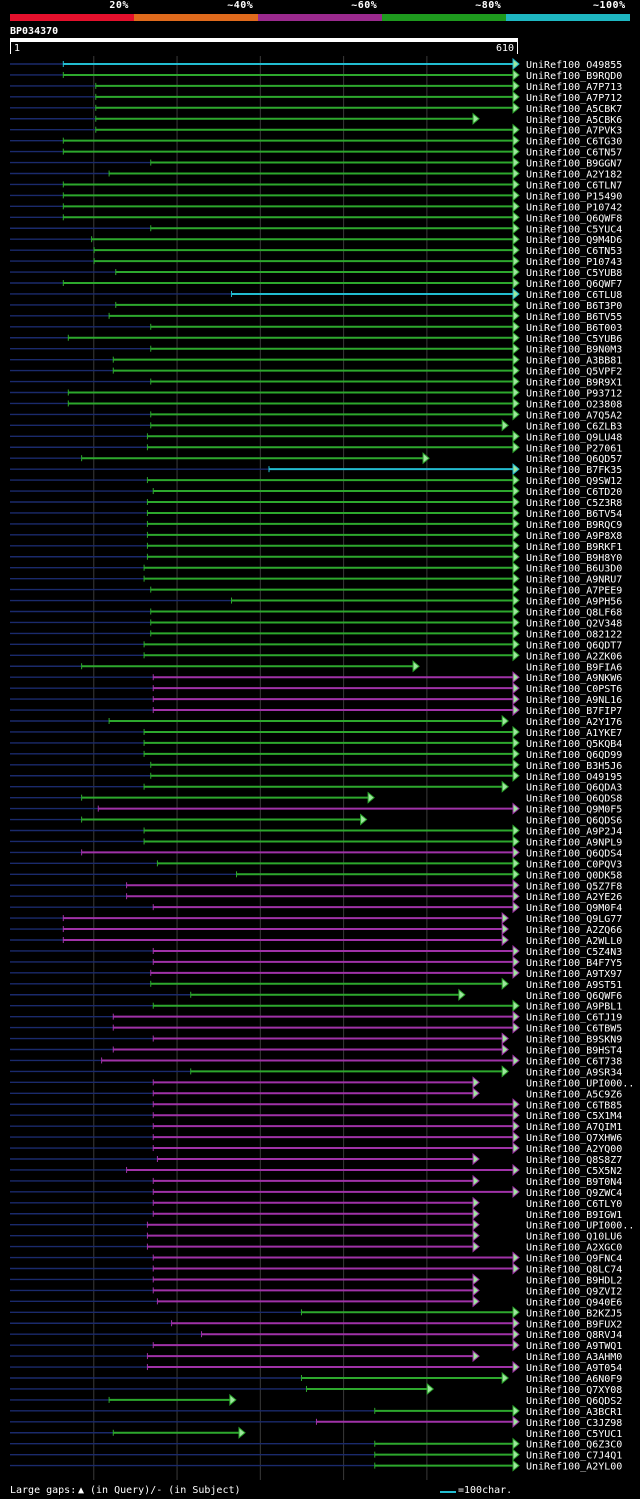  Describe the element at coordinates (316, 1400) in the screenshot. I see `hit-row: UniRef100_Q6QDS2` at that location.